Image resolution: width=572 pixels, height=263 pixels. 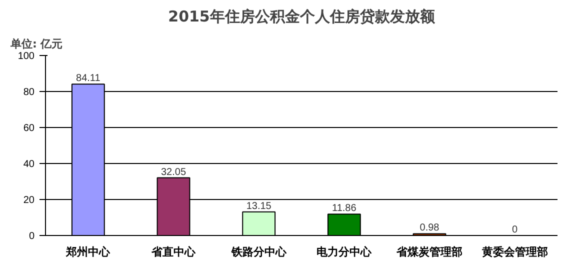 I want to click on x-tick-label: 省煤炭管理部, so click(x=429, y=252).